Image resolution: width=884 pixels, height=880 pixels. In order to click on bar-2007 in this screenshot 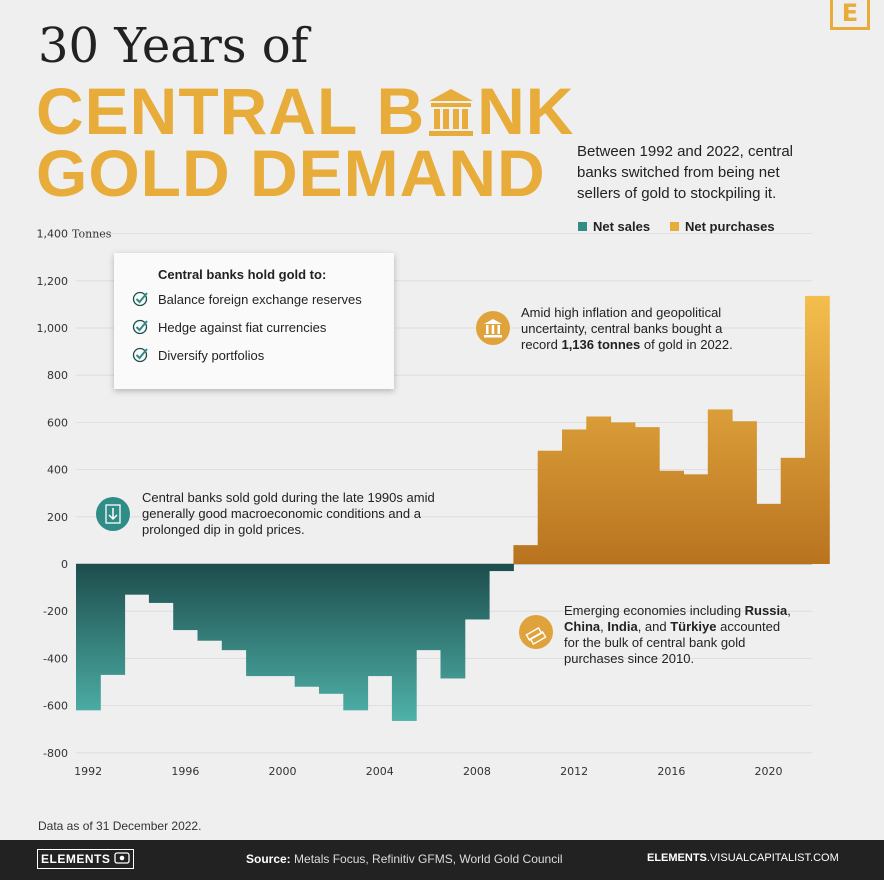, I will do `click(453, 621)`.